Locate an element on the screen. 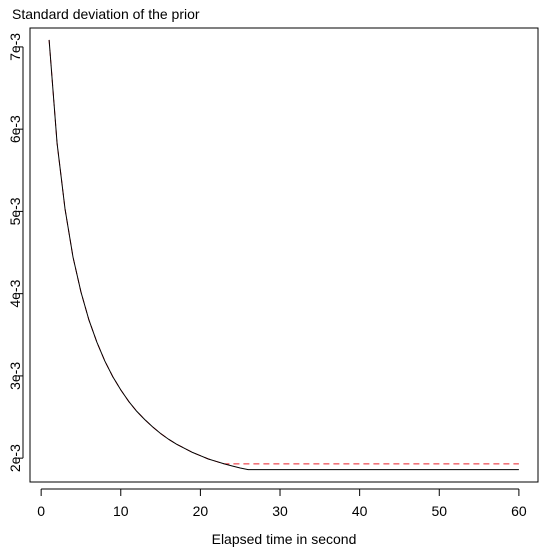 The width and height of the screenshot is (539, 552). x-tick-label: 30 is located at coordinates (280, 511).